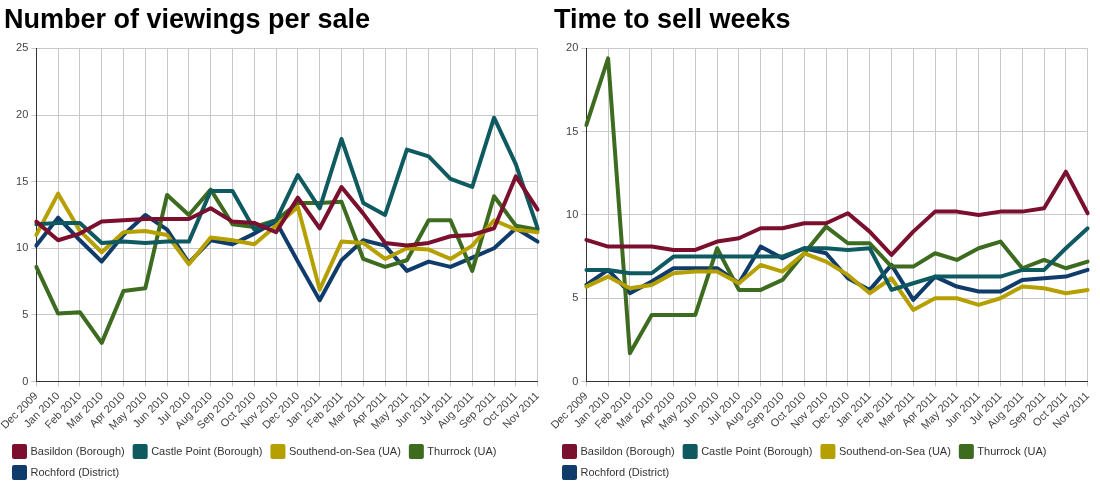 The width and height of the screenshot is (1100, 488). Describe the element at coordinates (672, 18) in the screenshot. I see `chart-title: Time to sell weeks` at that location.